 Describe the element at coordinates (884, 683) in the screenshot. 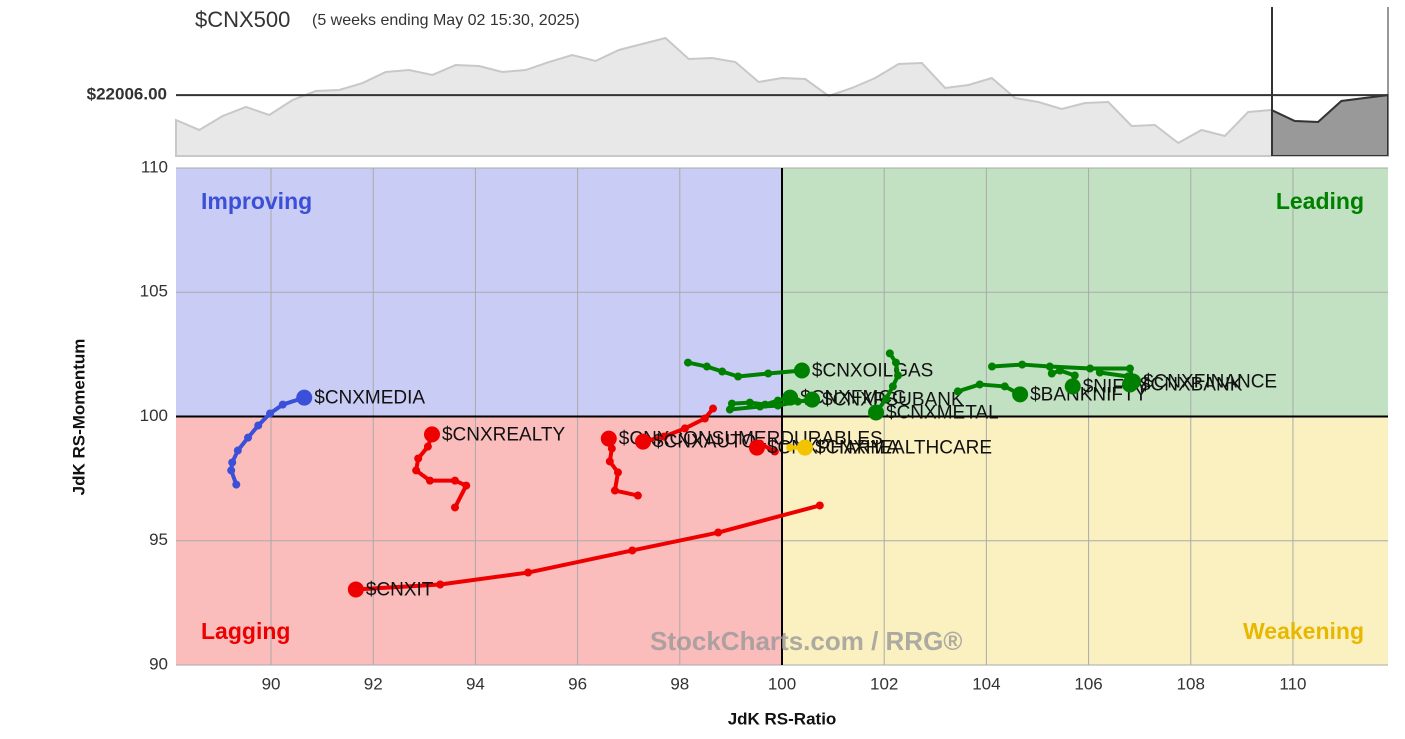

I see `x-tick-label: 102` at that location.